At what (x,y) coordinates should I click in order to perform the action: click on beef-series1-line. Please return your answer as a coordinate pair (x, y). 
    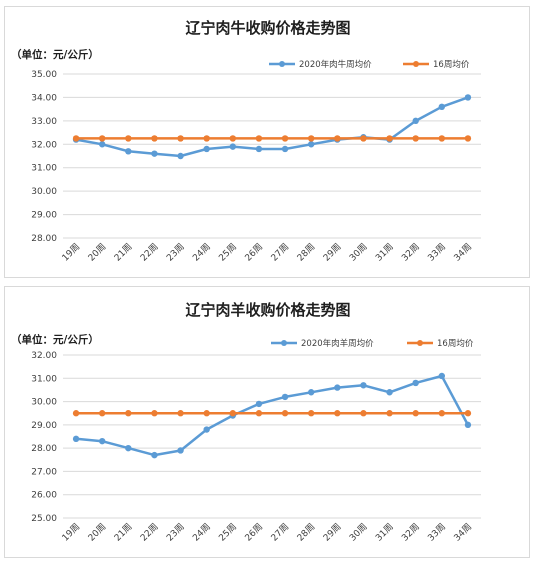
    Looking at the image, I should click on (272, 127).